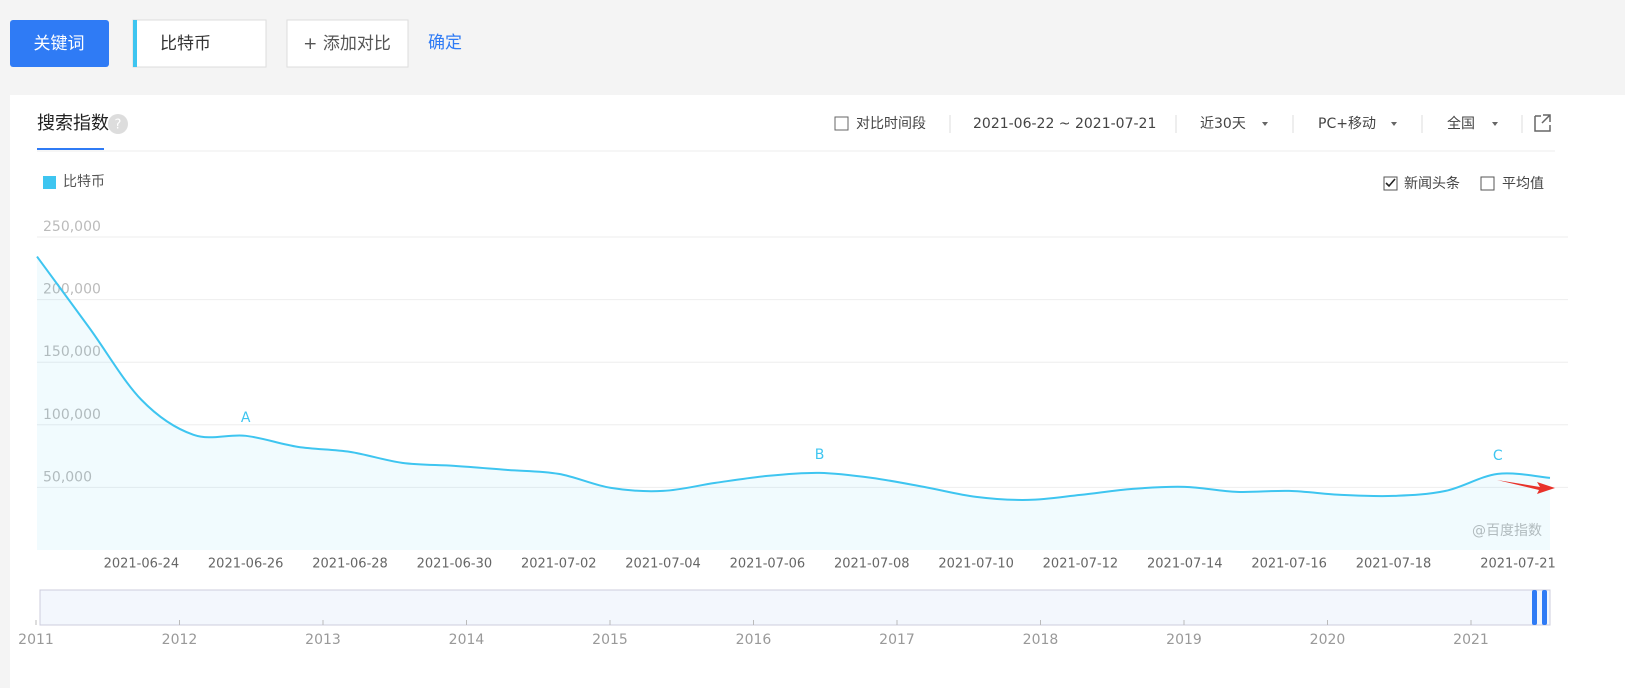  Describe the element at coordinates (754, 640) in the screenshot. I see `timeline-year: 2016` at that location.